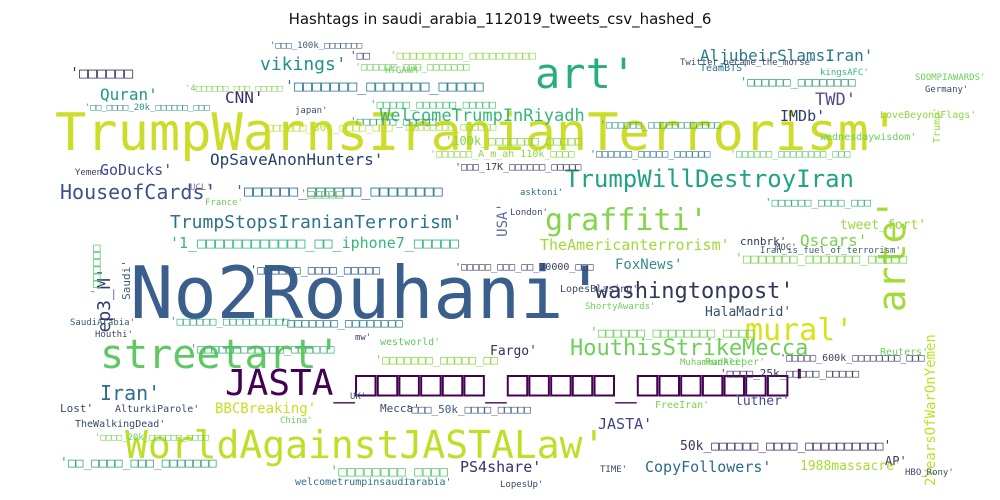  I want to click on cloud-word: '□□□□□, so click(321, 194).